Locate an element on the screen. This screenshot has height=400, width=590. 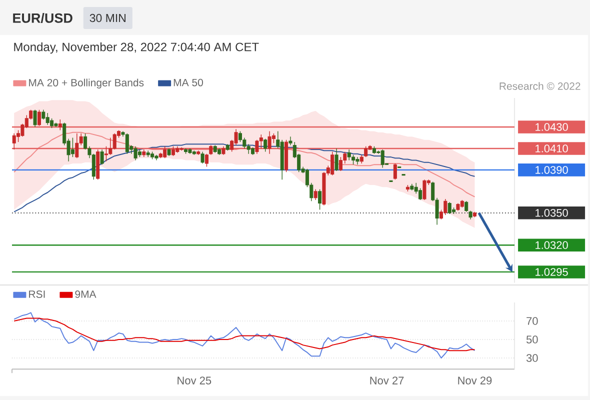
y-tick-label: 1.0390 is located at coordinates (552, 170).